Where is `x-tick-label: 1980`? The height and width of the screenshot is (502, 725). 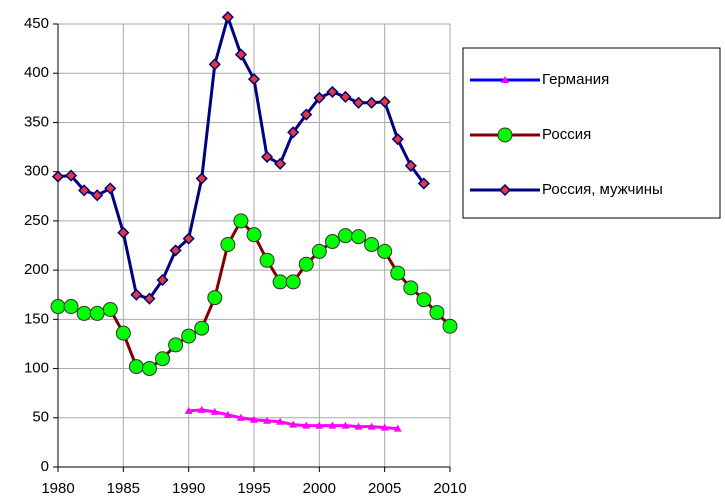 x-tick-label: 1980 is located at coordinates (57, 488).